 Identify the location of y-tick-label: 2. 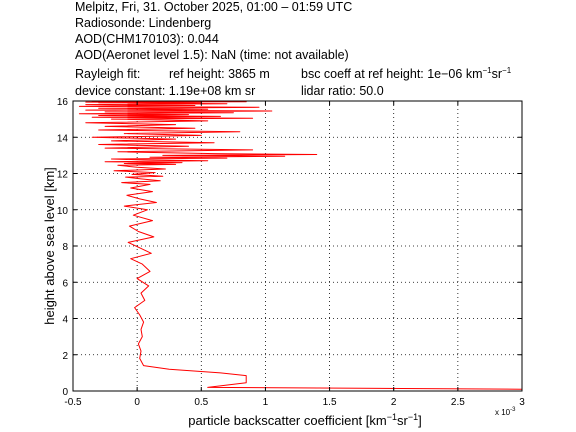
(65, 356).